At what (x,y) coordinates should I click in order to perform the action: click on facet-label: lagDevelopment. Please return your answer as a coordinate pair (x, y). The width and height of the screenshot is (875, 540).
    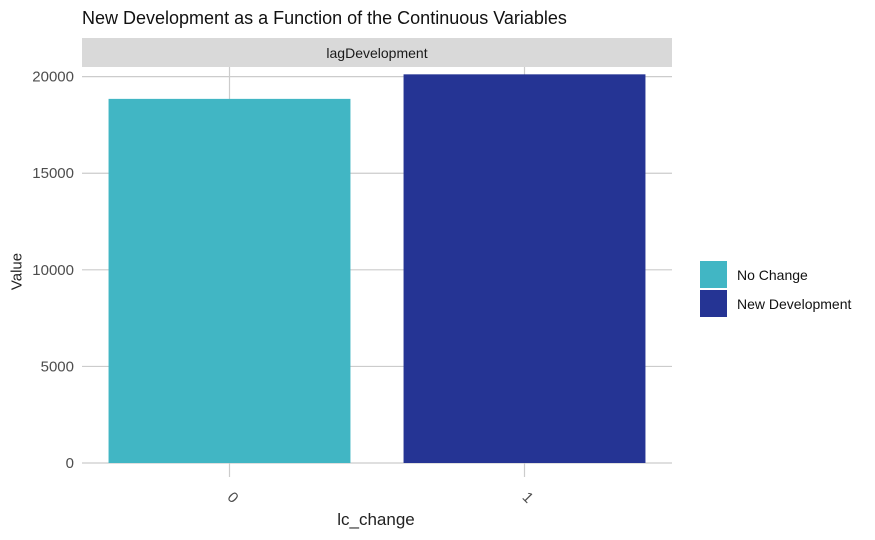
    Looking at the image, I should click on (377, 53).